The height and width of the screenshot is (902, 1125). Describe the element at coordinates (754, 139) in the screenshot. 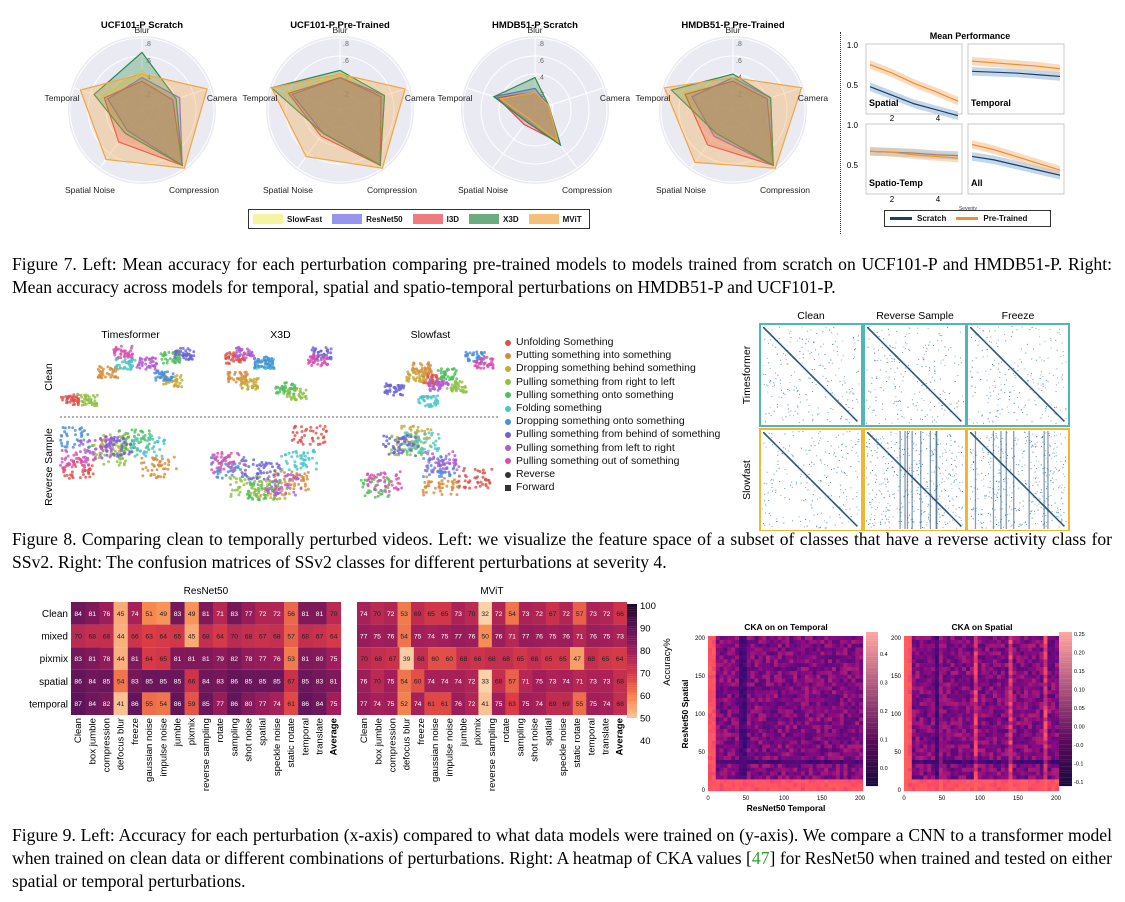

I see `radar-spoke` at that location.